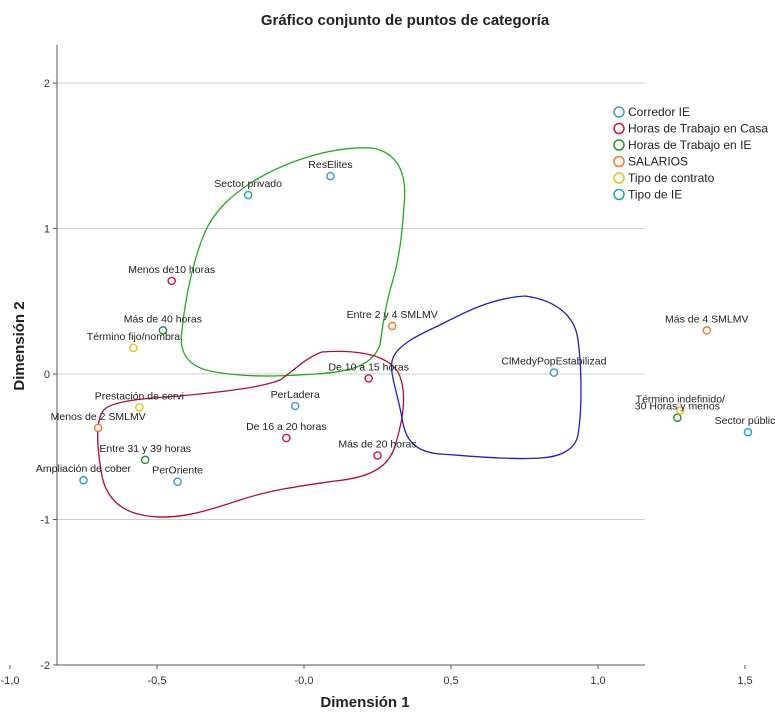 This screenshot has height=713, width=775. I want to click on x-axis-label: Dimensión 1, so click(364, 702).